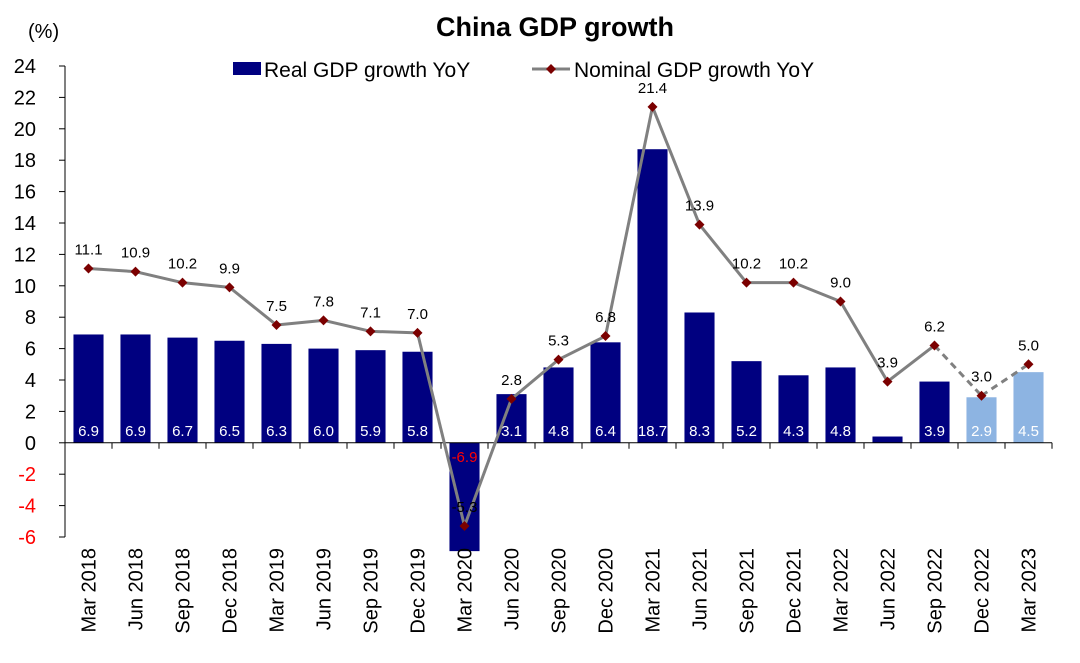  I want to click on y-tick-label: 14, so click(25, 224).